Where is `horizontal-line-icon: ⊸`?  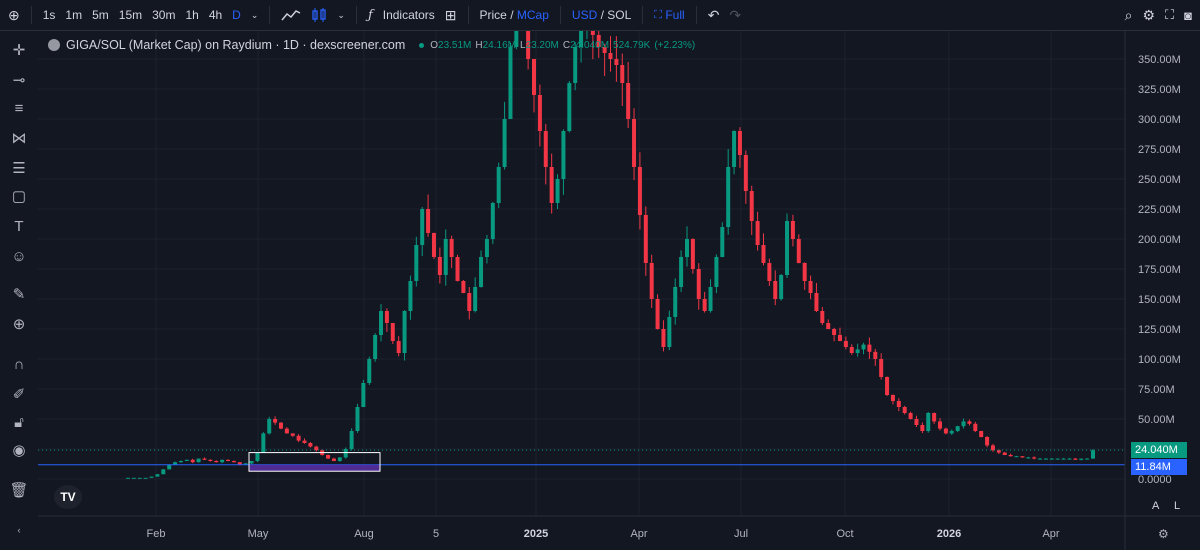
horizontal-line-icon: ⊸ is located at coordinates (19, 80).